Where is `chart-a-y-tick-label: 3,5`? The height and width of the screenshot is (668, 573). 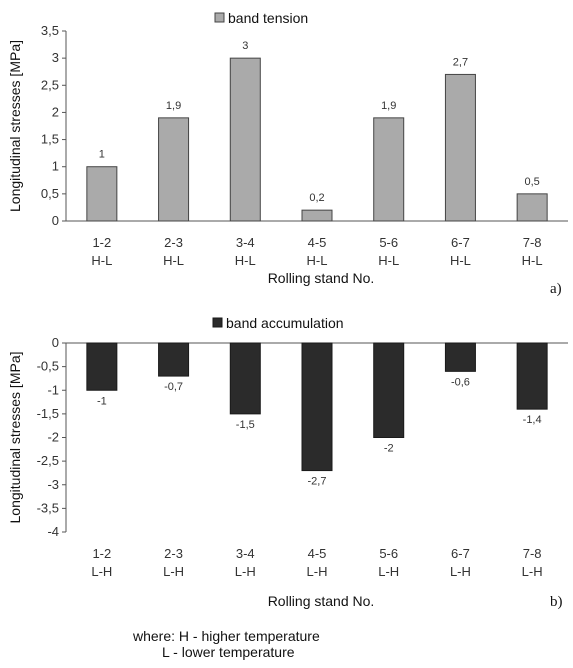
chart-a-y-tick-label: 3,5 is located at coordinates (50, 30).